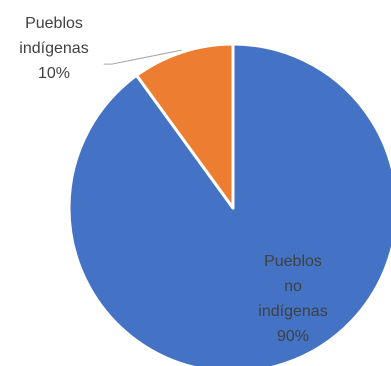  Describe the element at coordinates (142, 57) in the screenshot. I see `leader-line` at that location.